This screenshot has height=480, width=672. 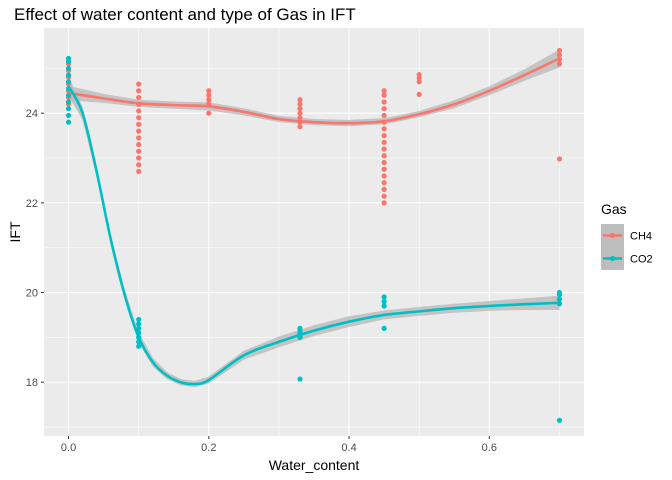 I want to click on x-tick-label: 0.6, so click(x=489, y=448).